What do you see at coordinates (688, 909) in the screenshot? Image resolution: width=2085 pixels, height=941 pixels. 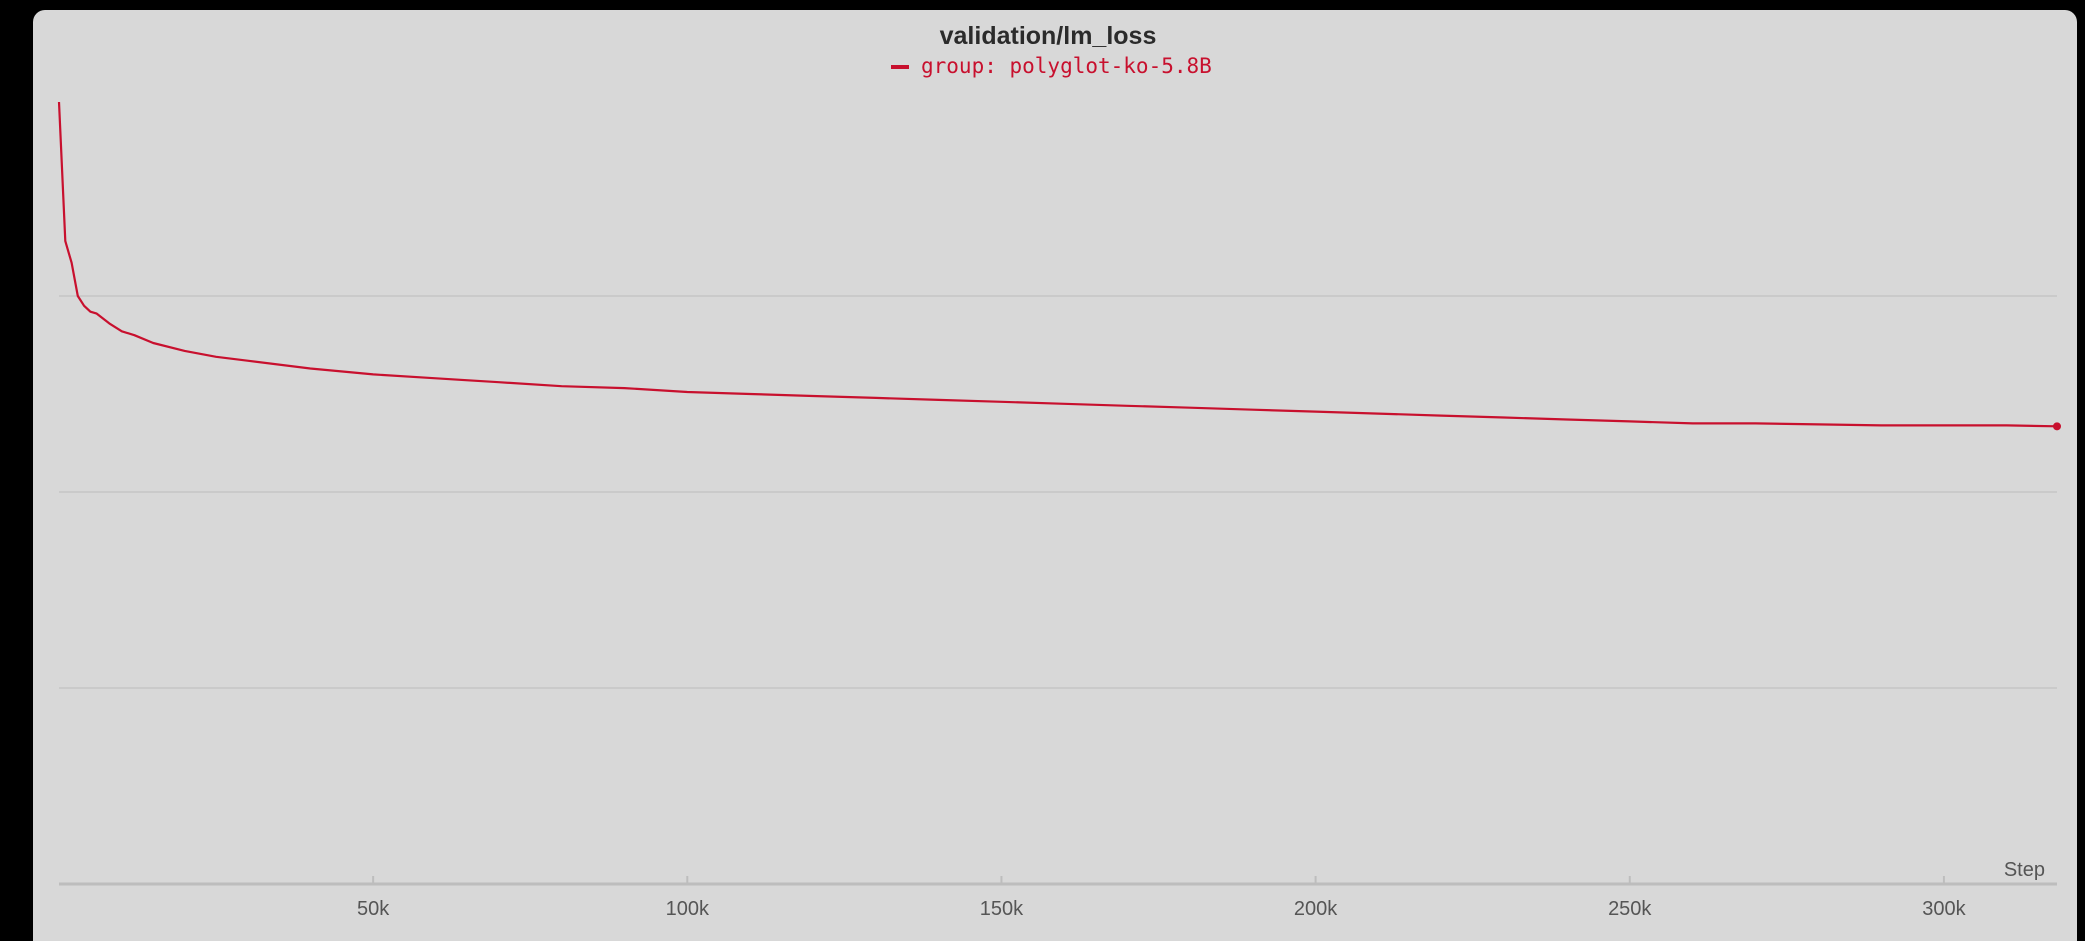 I see `x-tick-label: 100k` at bounding box center [688, 909].